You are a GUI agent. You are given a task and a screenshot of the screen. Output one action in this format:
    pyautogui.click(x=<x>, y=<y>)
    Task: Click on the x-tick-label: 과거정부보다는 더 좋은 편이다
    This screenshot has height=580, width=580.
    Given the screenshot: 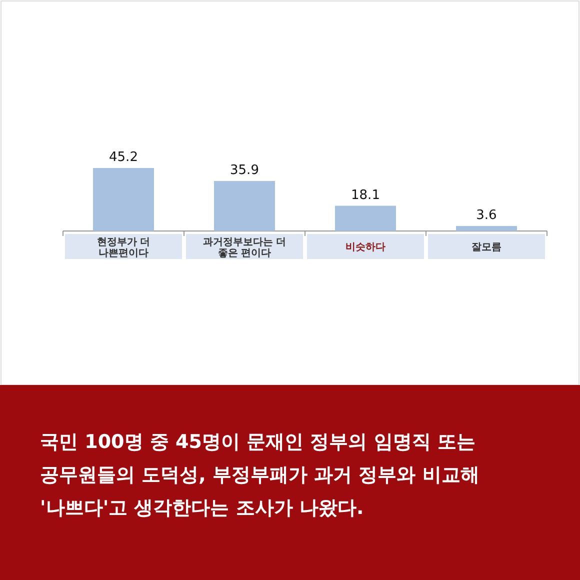 What is the action you would take?
    pyautogui.click(x=244, y=248)
    